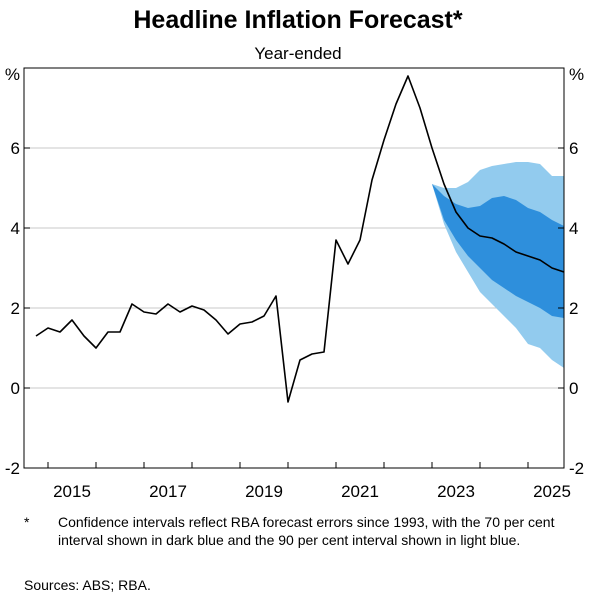  What do you see at coordinates (72, 491) in the screenshot?
I see `xtick-label: 2015` at bounding box center [72, 491].